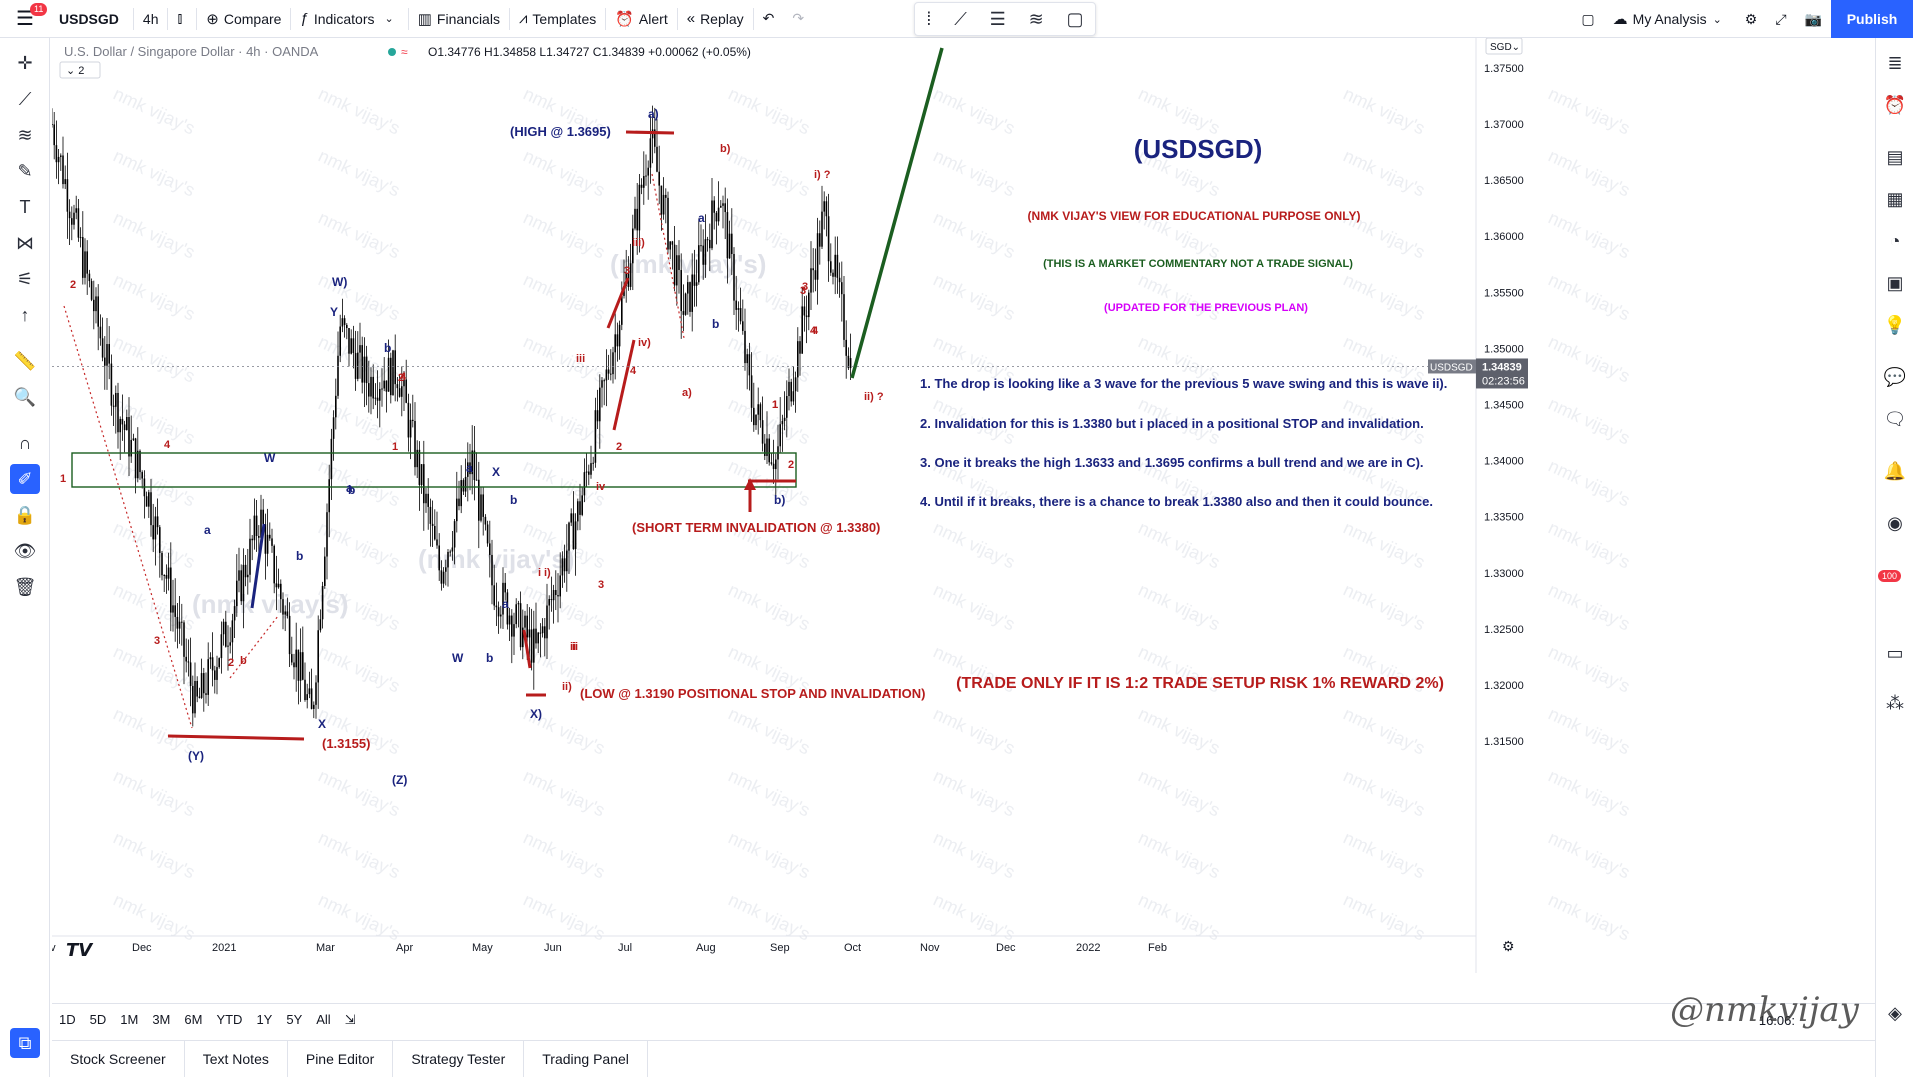 The height and width of the screenshot is (1077, 1913). Describe the element at coordinates (1813, 19) in the screenshot. I see `snapshot-button: 📷` at that location.